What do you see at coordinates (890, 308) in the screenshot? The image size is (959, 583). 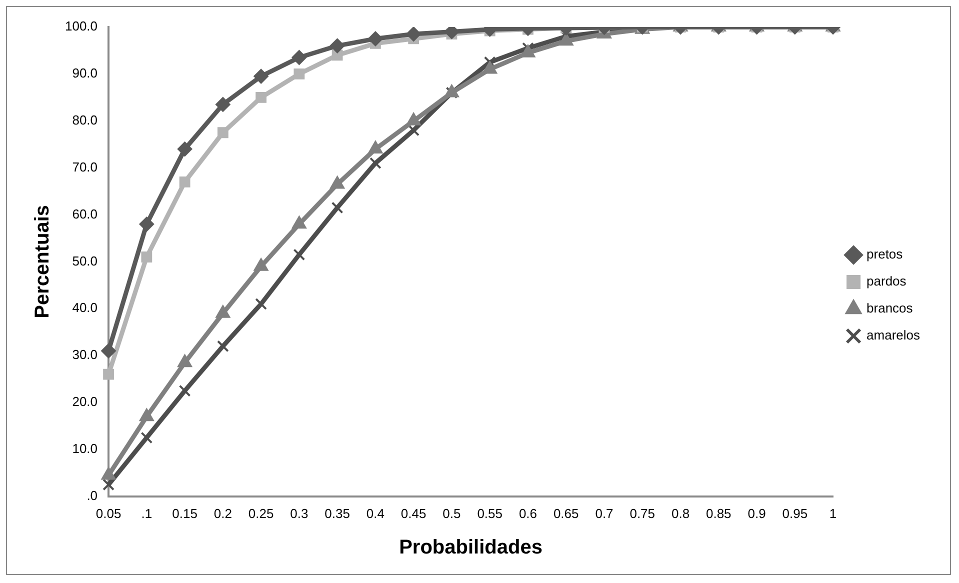 I see `legend-label: brancos` at bounding box center [890, 308].